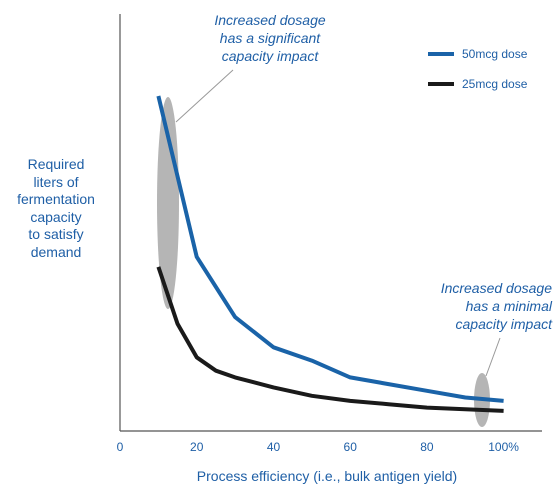 This screenshot has width=554, height=487. Describe the element at coordinates (274, 447) in the screenshot. I see `x-tick-label: 40` at that location.